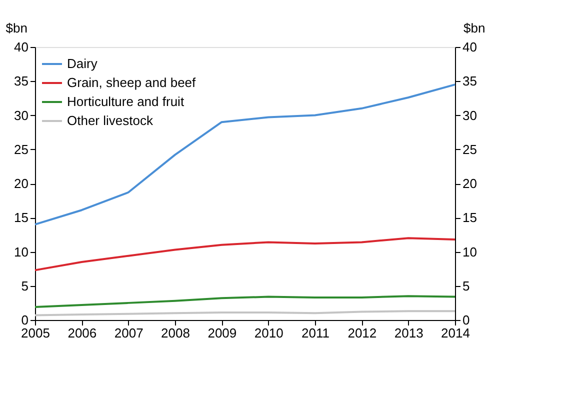 The width and height of the screenshot is (578, 415). What do you see at coordinates (35, 333) in the screenshot?
I see `x-tick-label: 2005` at bounding box center [35, 333].